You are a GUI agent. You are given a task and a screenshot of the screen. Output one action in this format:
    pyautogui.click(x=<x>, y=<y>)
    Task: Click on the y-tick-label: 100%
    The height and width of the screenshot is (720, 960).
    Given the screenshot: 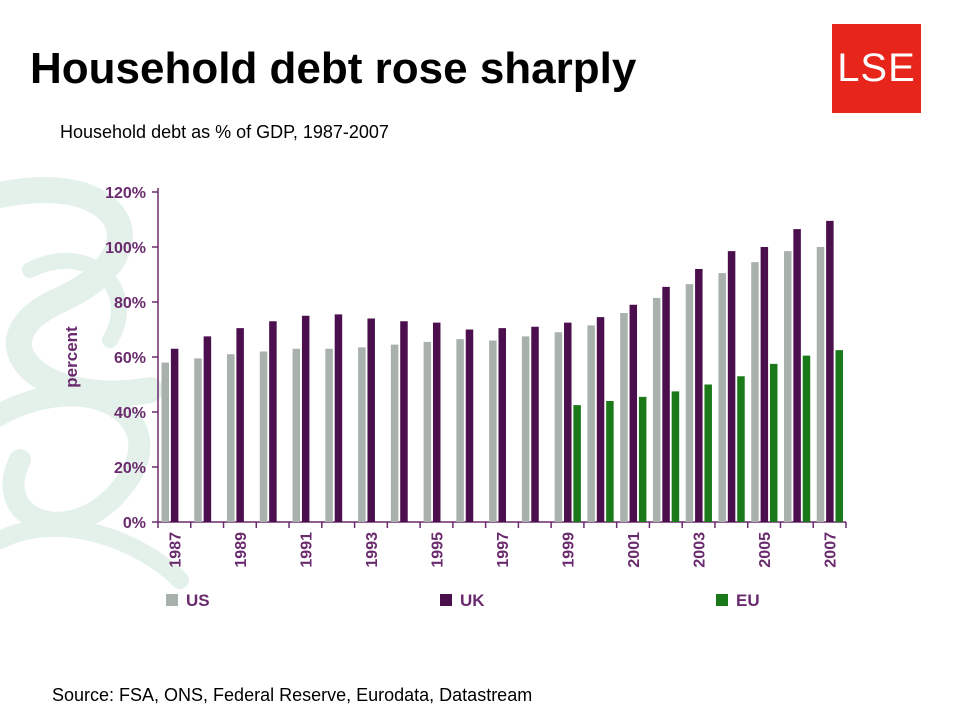 What is the action you would take?
    pyautogui.click(x=125, y=248)
    